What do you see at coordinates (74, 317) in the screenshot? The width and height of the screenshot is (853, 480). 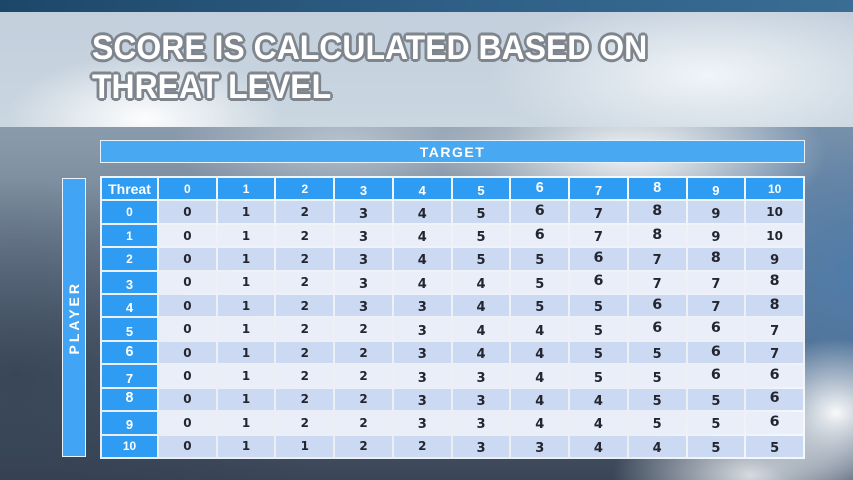 I see `player-axis-bar: PLAYER` at bounding box center [74, 317].